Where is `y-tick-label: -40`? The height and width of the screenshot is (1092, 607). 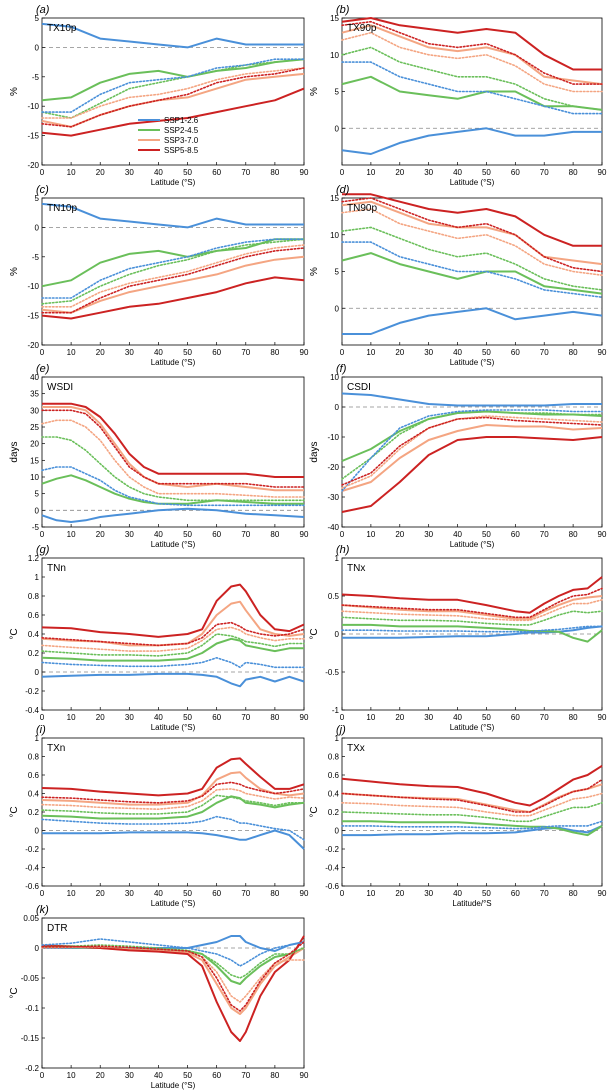
y-tick-label: -40 is located at coordinates (333, 527).